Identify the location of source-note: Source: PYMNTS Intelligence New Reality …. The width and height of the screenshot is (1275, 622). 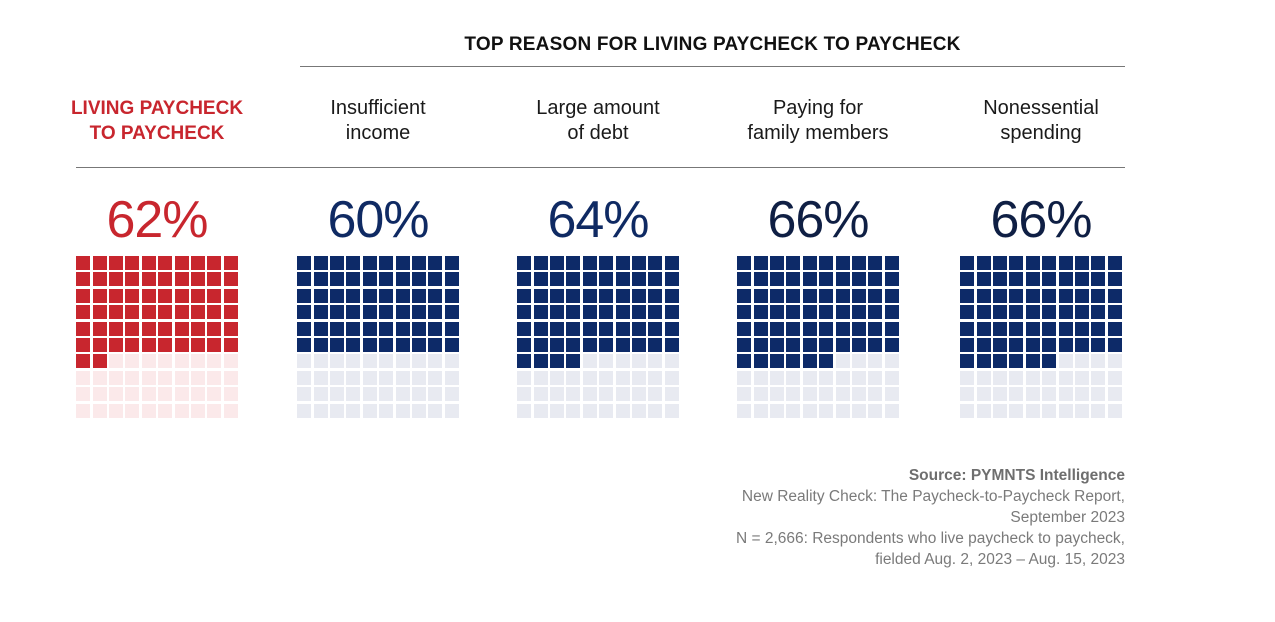
(845, 517).